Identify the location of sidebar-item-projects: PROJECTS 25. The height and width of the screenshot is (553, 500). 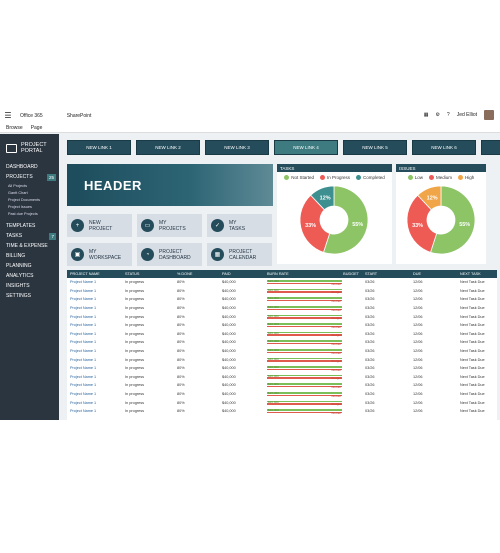
(31, 177).